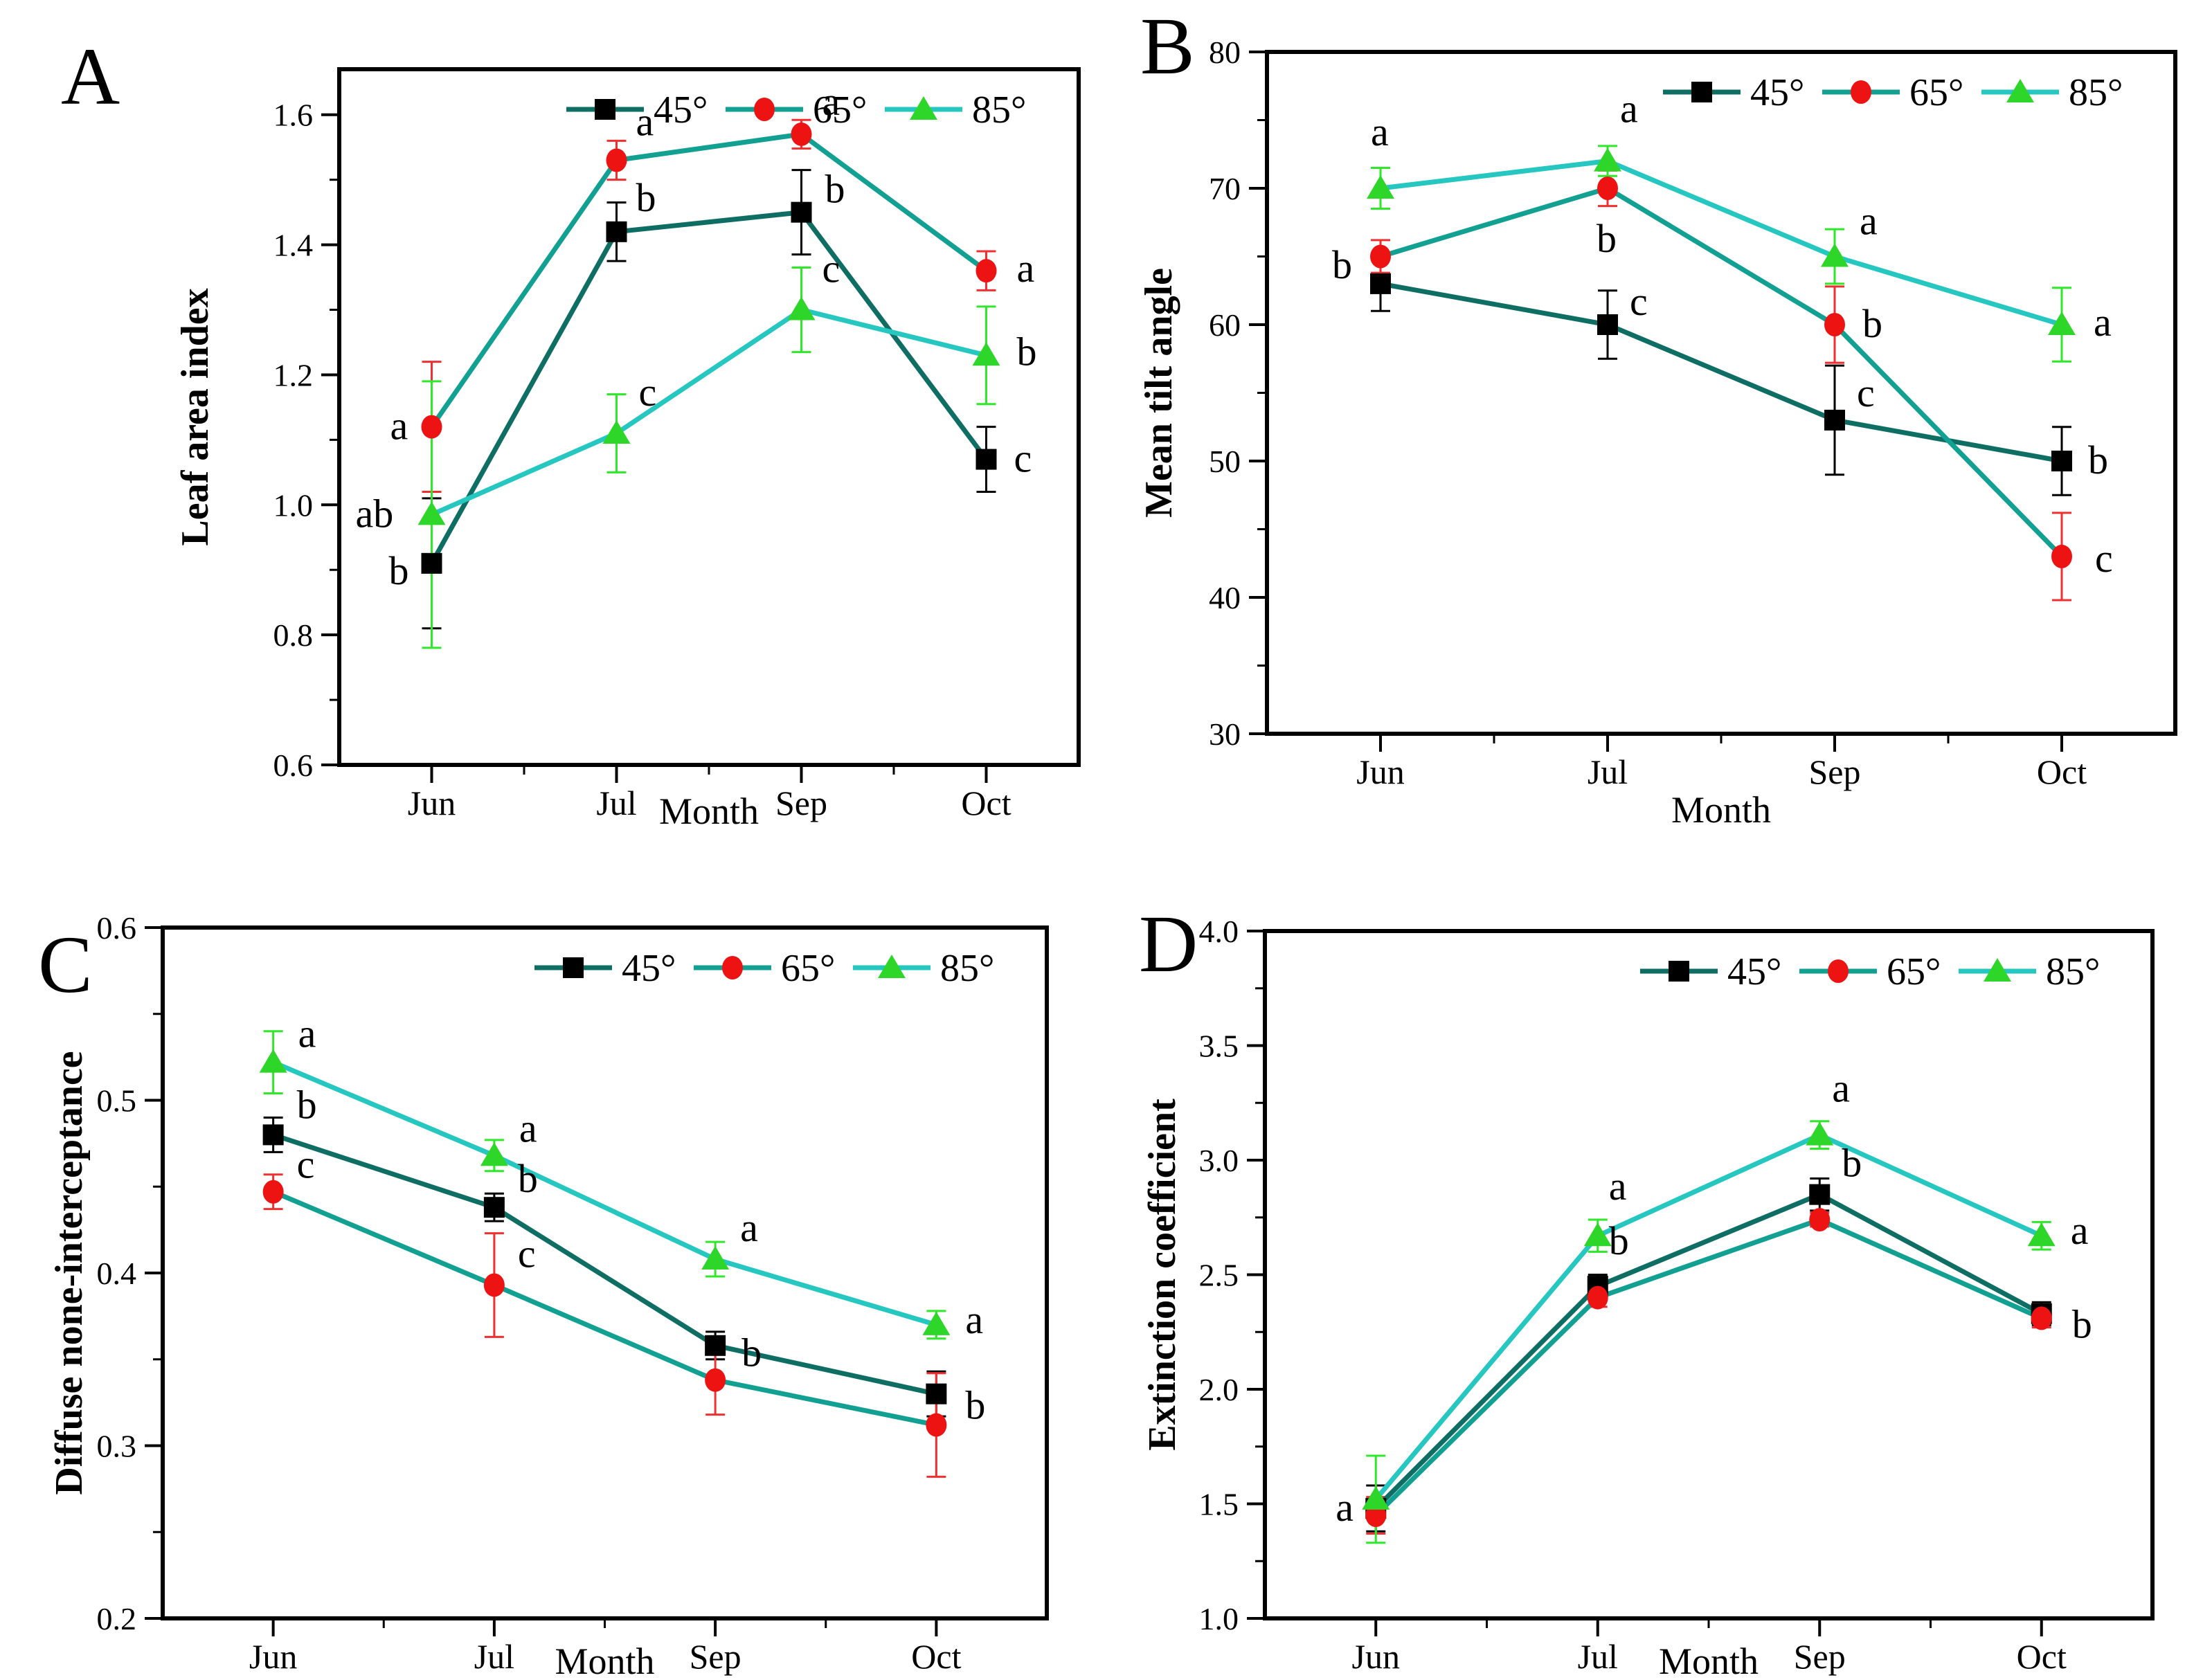 Image resolution: width=2212 pixels, height=1680 pixels. I want to click on y-tick-label: 1.0, so click(293, 505).